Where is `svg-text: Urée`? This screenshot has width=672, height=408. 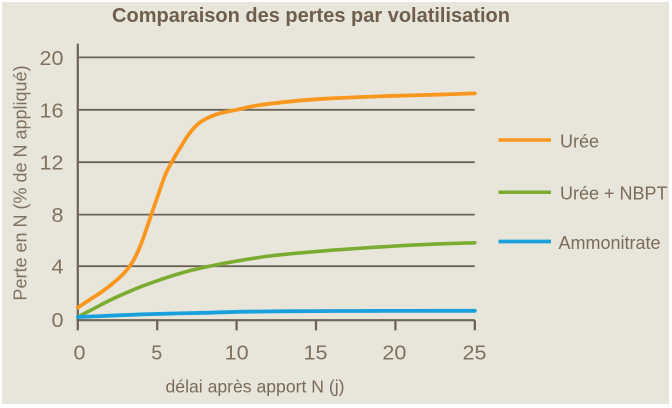 svg-text: Urée is located at coordinates (579, 142).